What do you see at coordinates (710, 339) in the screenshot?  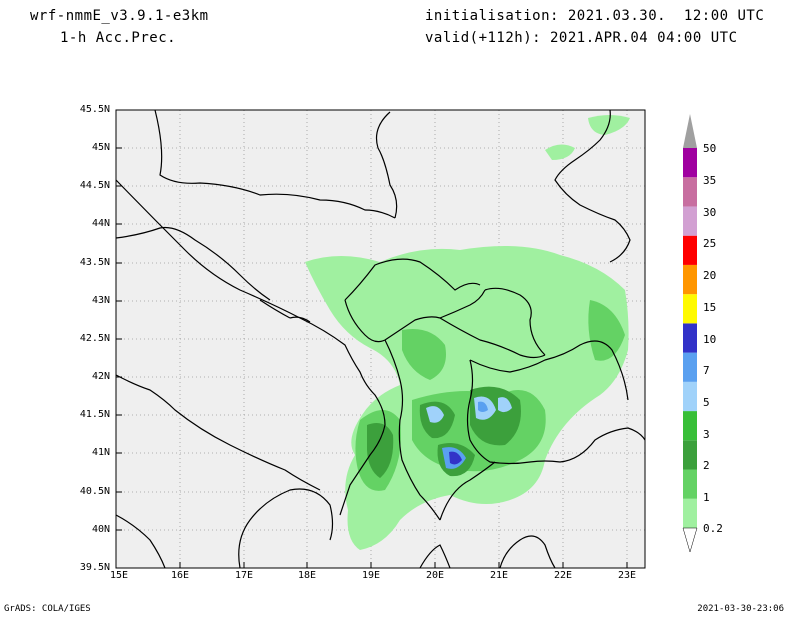 I see `colorbar-label: 10` at bounding box center [710, 339].